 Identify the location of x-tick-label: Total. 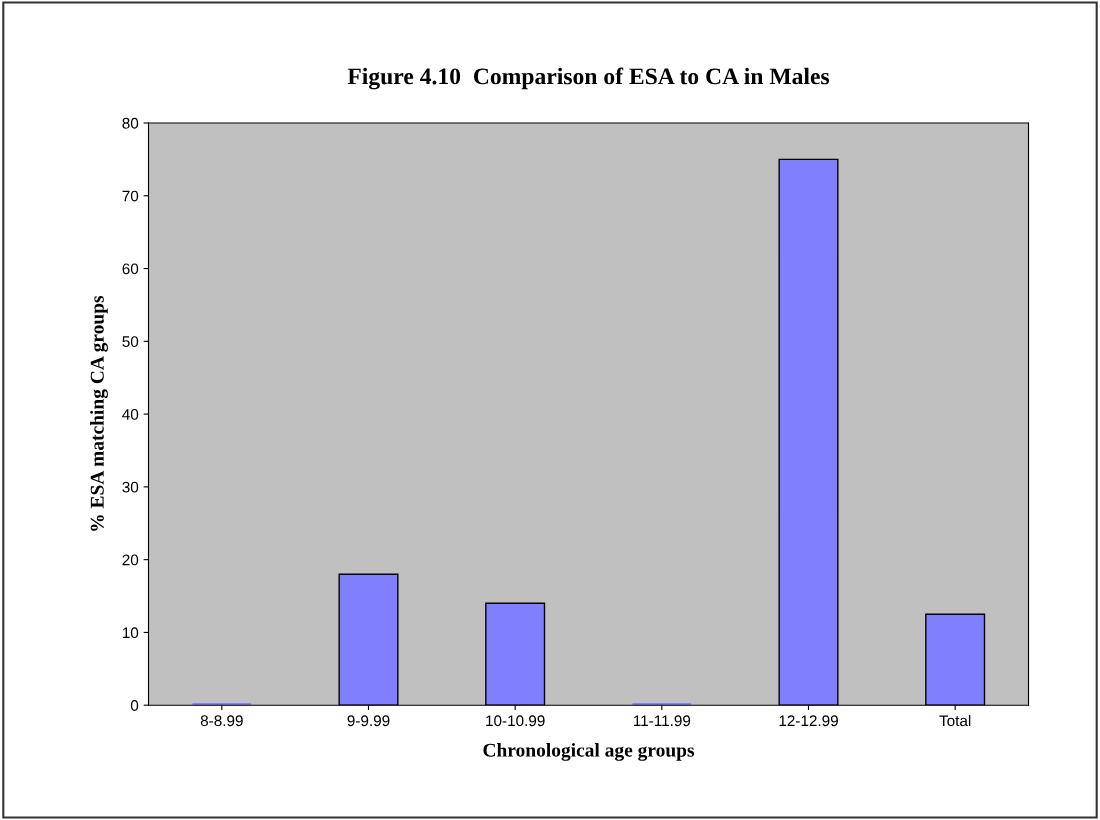
(955, 720).